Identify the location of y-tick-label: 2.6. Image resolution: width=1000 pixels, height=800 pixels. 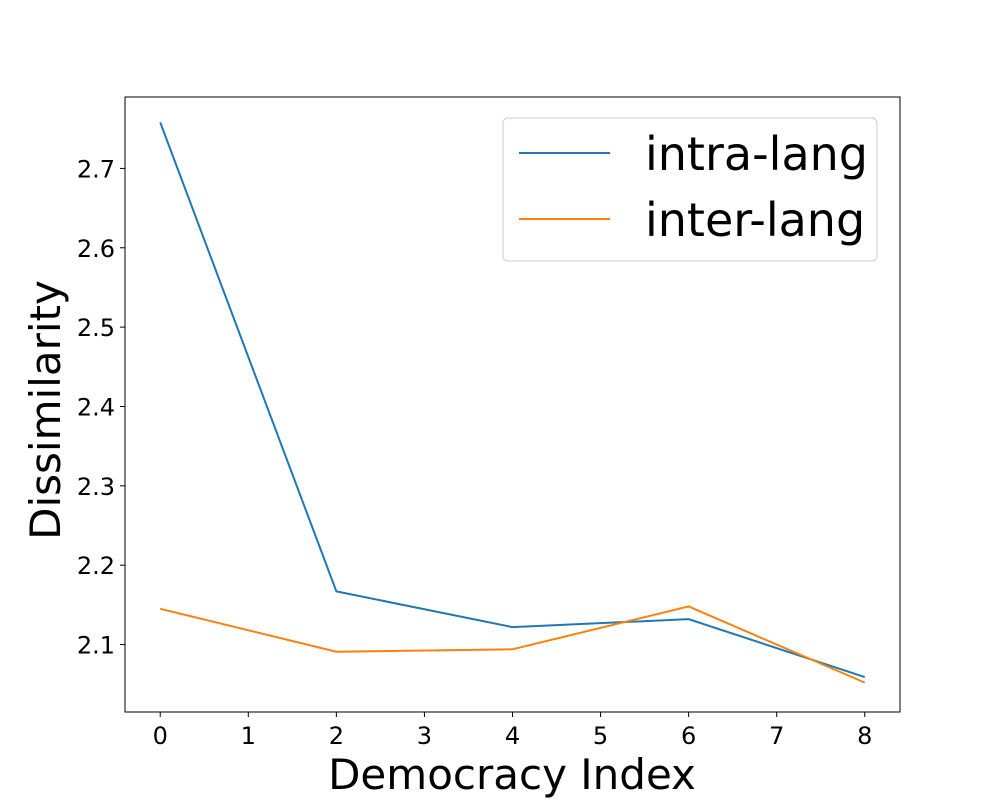
(96, 249).